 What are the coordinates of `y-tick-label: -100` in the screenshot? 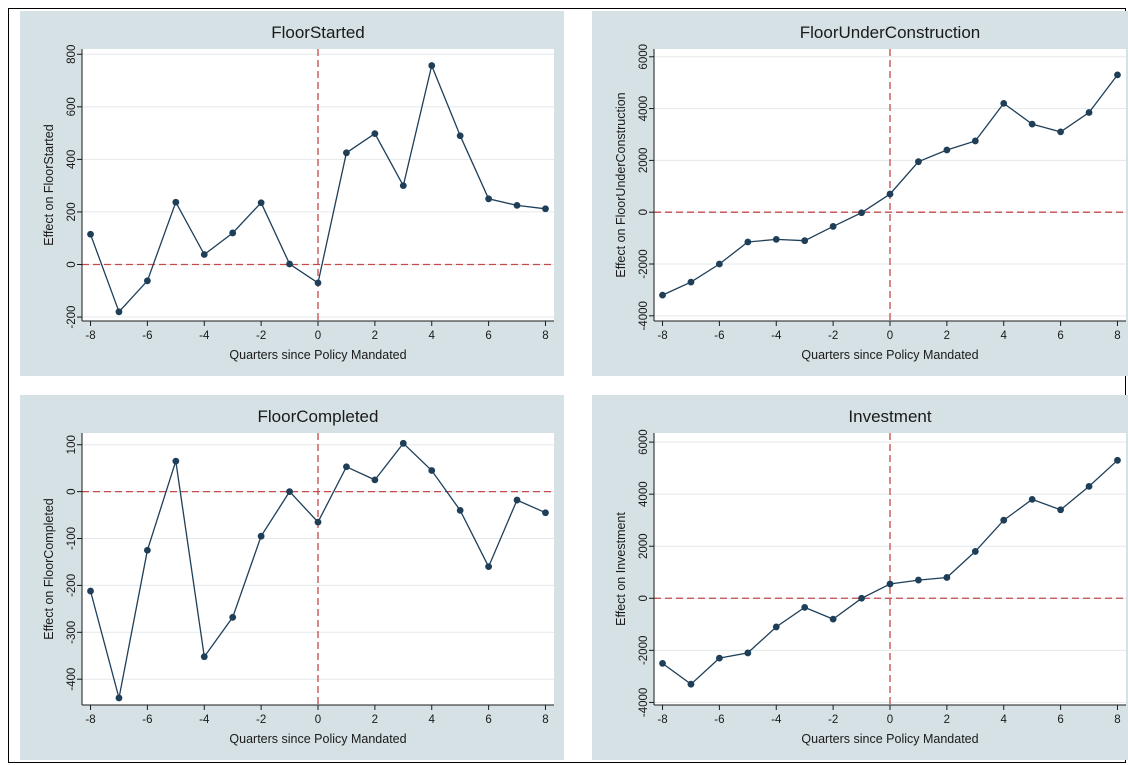 It's located at (72, 538).